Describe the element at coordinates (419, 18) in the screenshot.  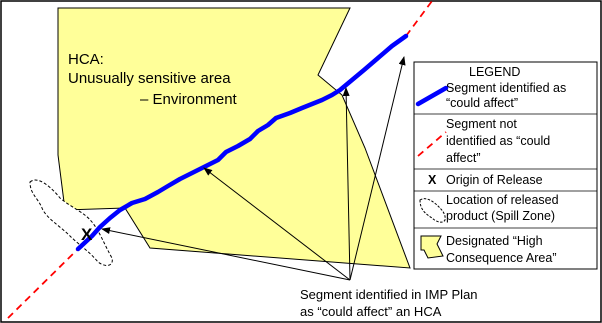
I see `pipeline-segment-upper` at that location.